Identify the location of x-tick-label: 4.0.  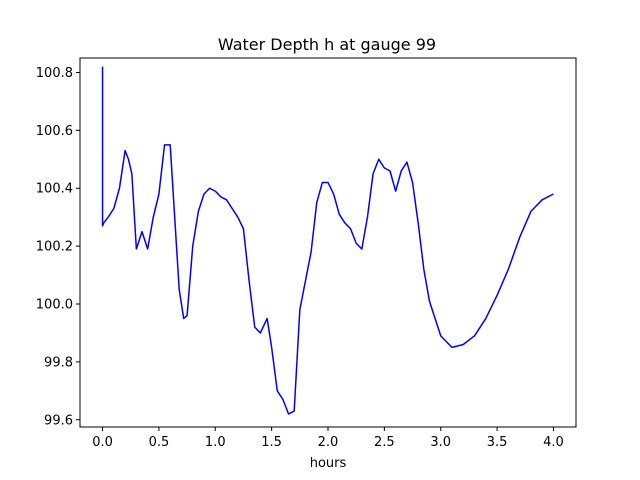
(553, 442).